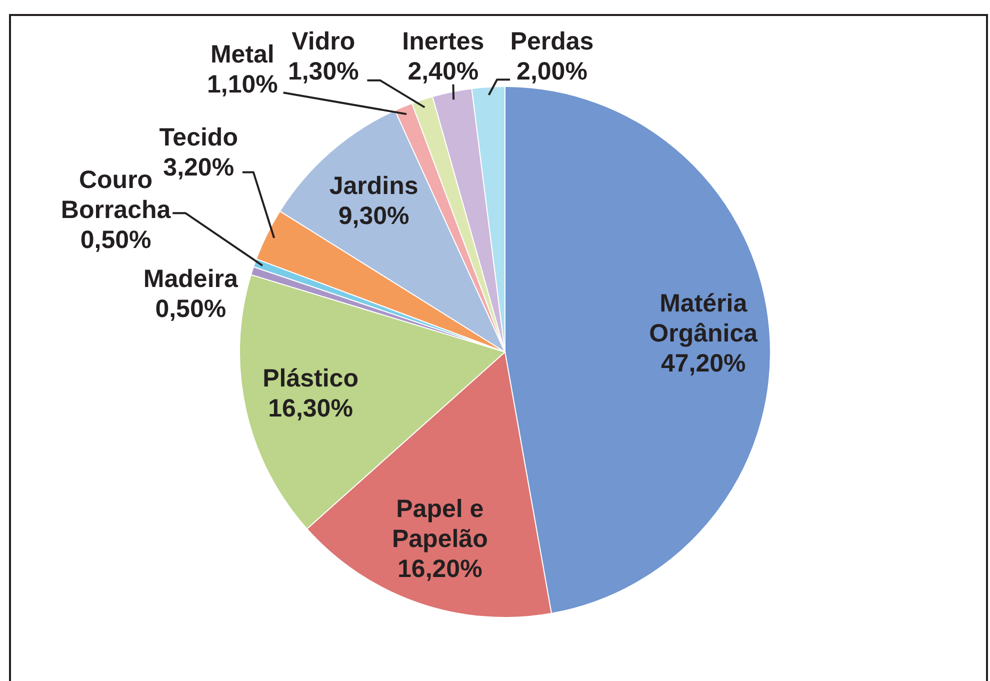 The height and width of the screenshot is (681, 990). I want to click on slice-label: Papel e Papelão, so click(440, 524).